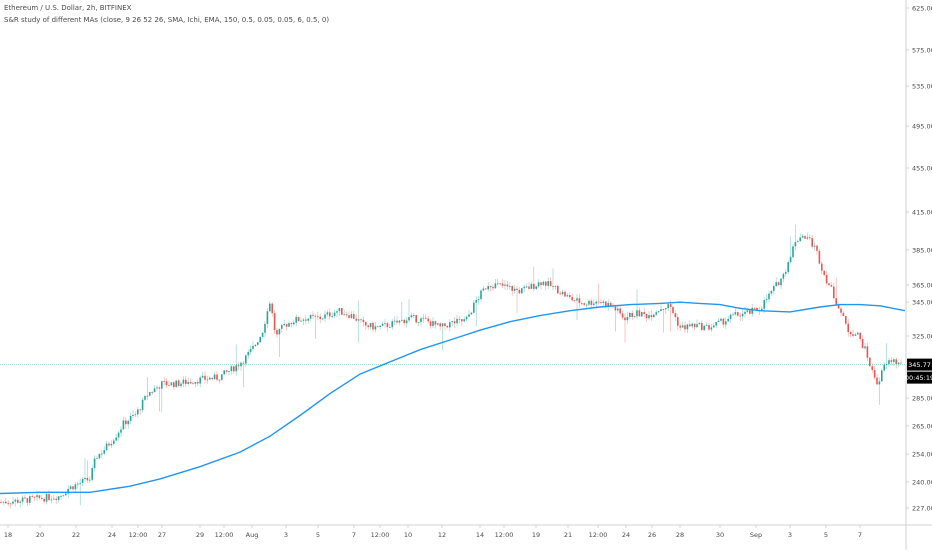 The image size is (932, 554). I want to click on symbol-title: Ethereum / U.S. Dollar, 2h, BITFINEX, so click(68, 8).